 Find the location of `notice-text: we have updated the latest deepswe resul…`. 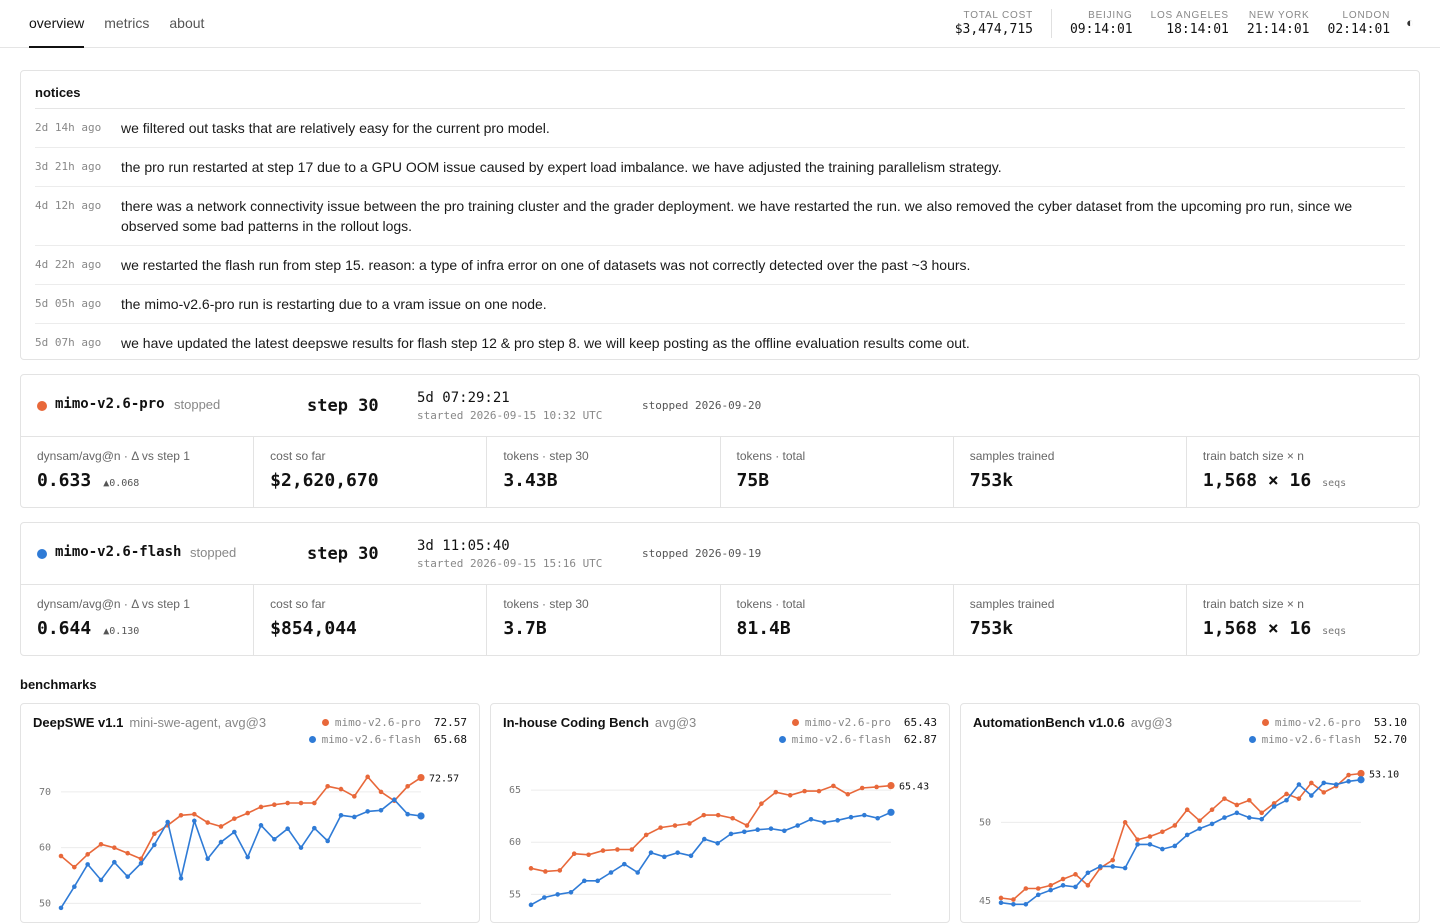

notice-text: we have updated the latest deepswe resul… is located at coordinates (545, 343).